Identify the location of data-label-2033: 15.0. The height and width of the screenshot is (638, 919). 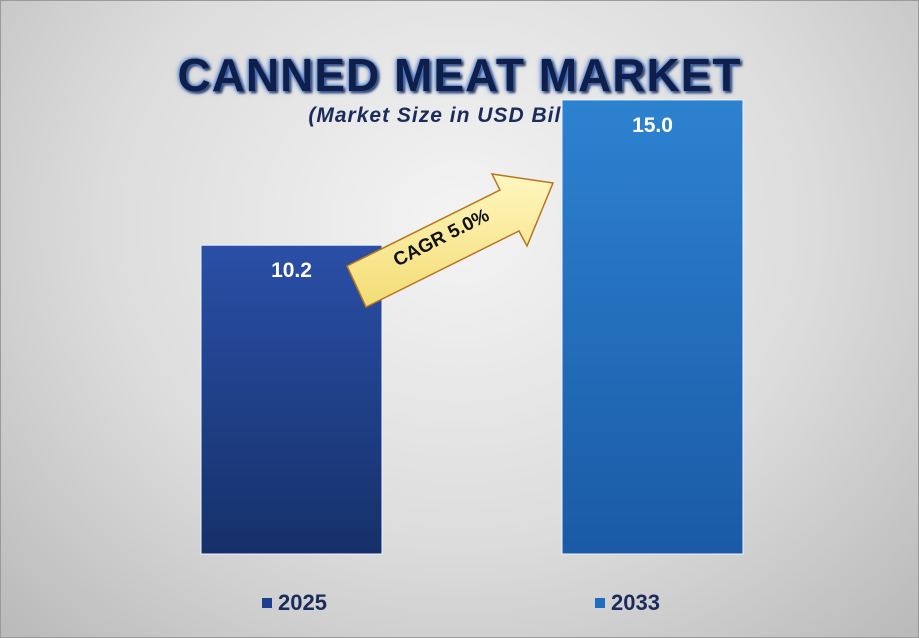
(652, 125).